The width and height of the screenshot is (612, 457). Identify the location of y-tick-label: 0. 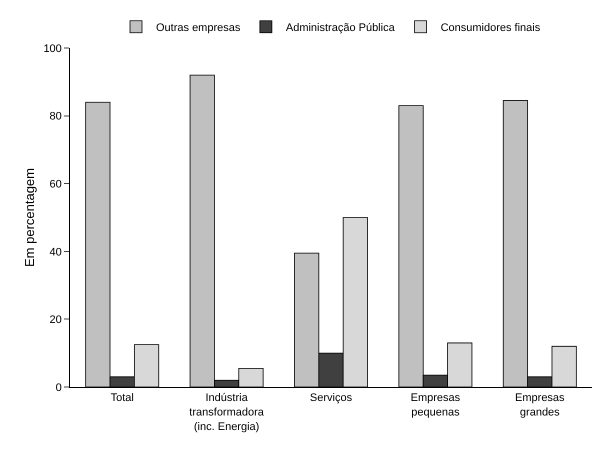
(59, 388).